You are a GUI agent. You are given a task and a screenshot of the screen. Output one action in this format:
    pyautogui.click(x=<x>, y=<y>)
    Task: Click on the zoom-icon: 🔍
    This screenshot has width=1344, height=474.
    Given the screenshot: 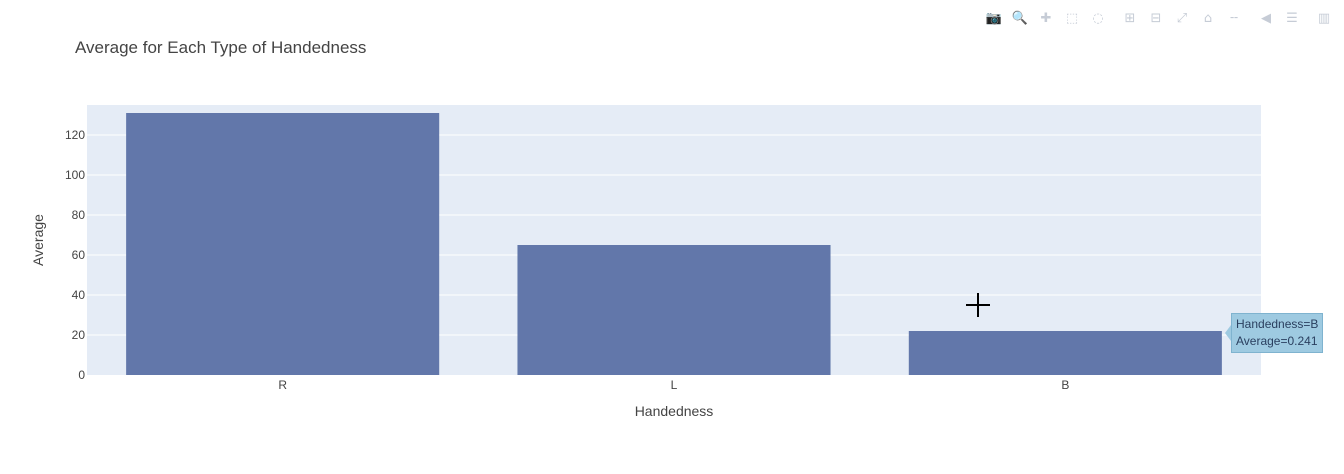 What is the action you would take?
    pyautogui.click(x=1020, y=18)
    